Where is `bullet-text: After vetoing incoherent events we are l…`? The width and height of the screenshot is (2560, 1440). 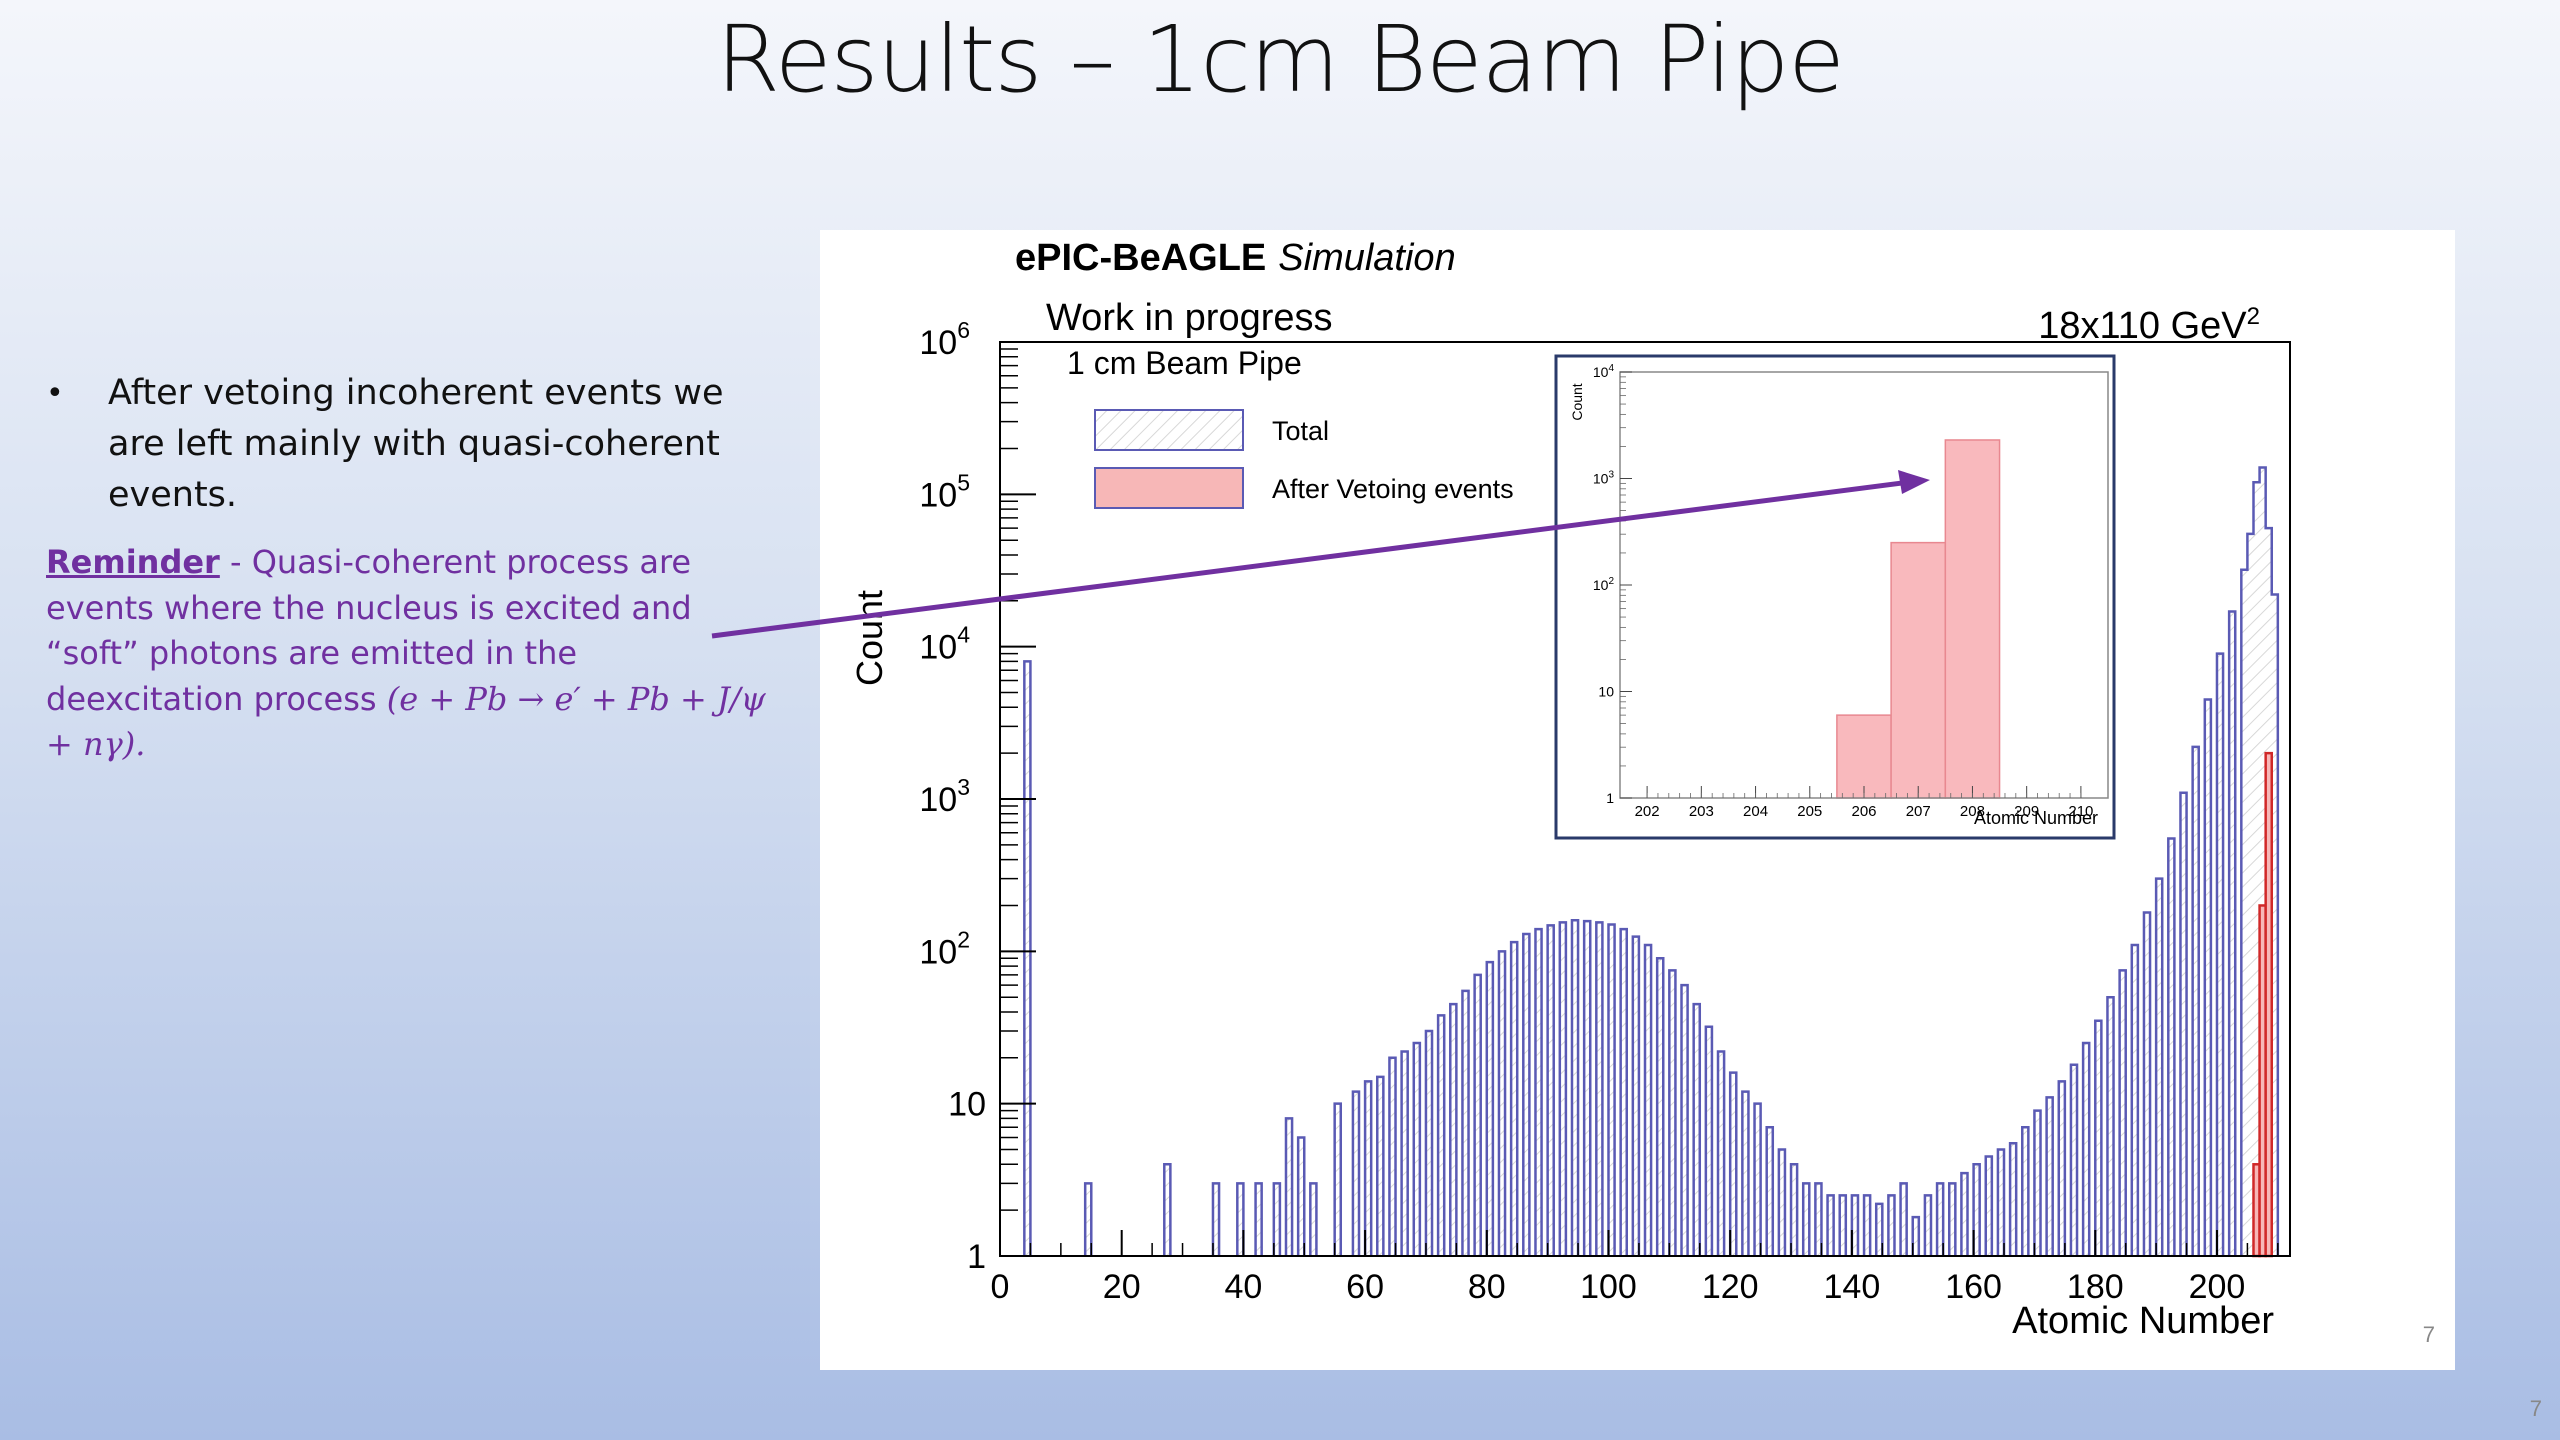 bullet-text: After vetoing incoherent events we are l… is located at coordinates (416, 444).